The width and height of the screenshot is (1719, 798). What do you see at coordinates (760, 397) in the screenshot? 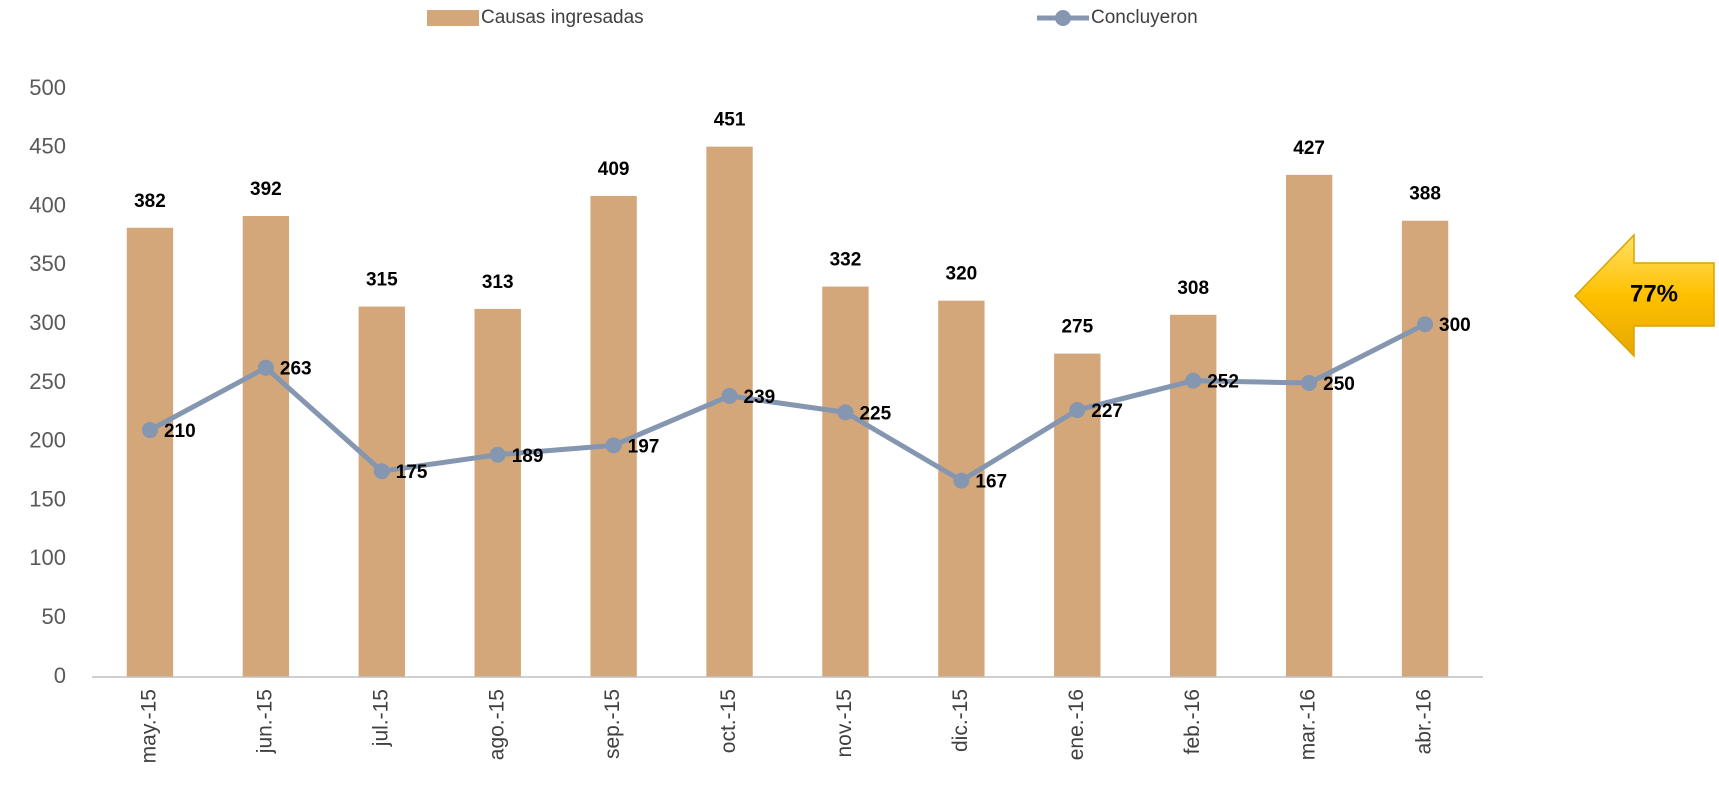
I see `line-value-label: 239` at bounding box center [760, 397].